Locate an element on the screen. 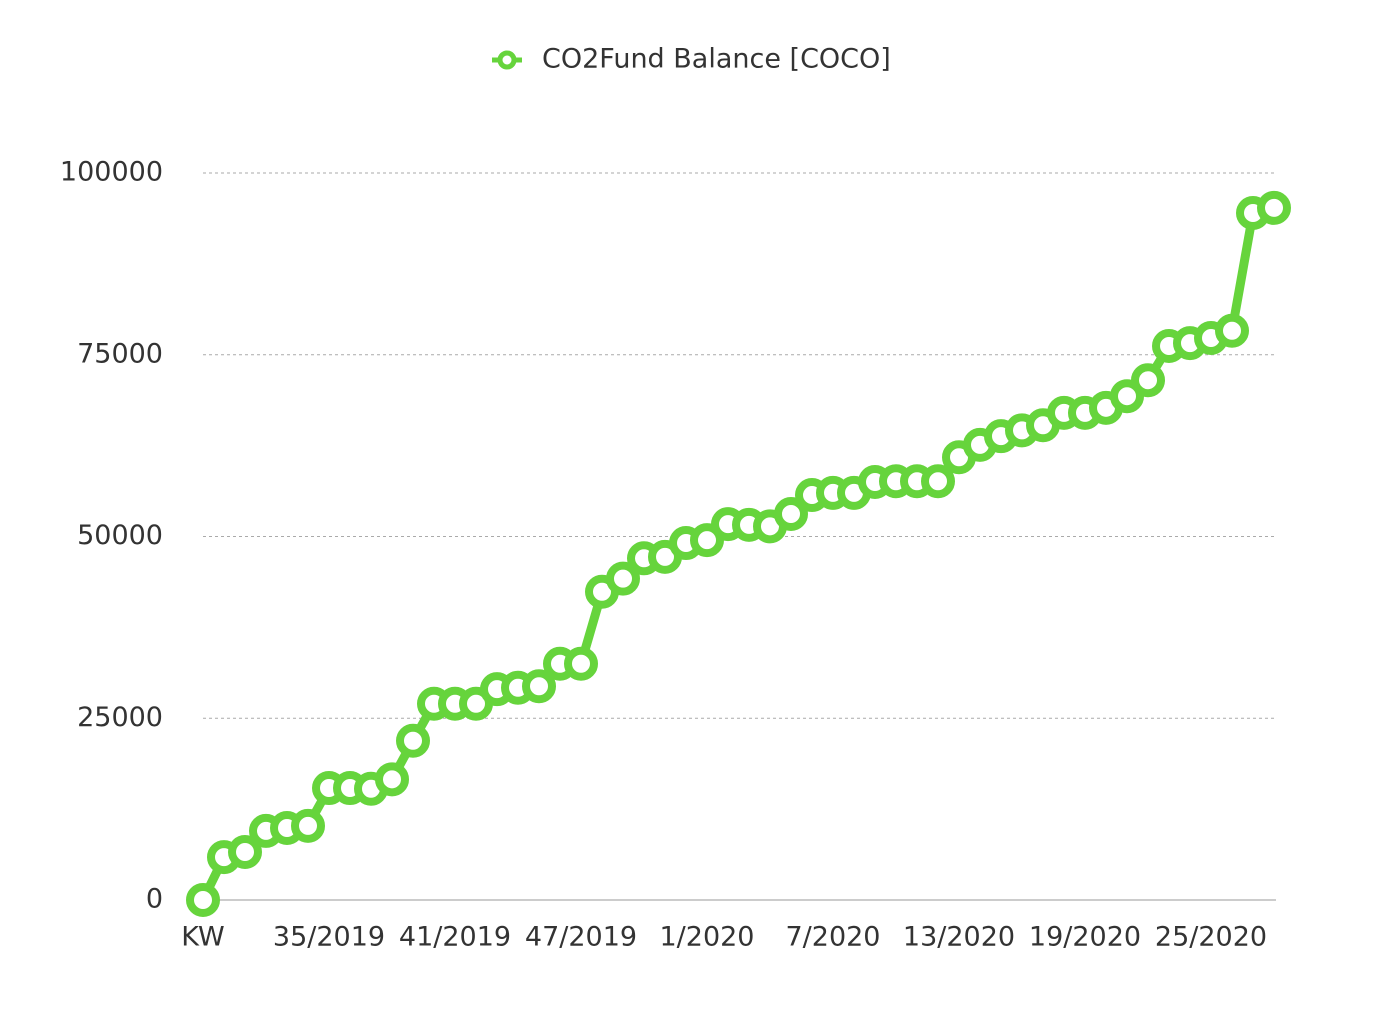 This screenshot has height=1016, width=1396. y-tick-label: 25000 is located at coordinates (120, 717).